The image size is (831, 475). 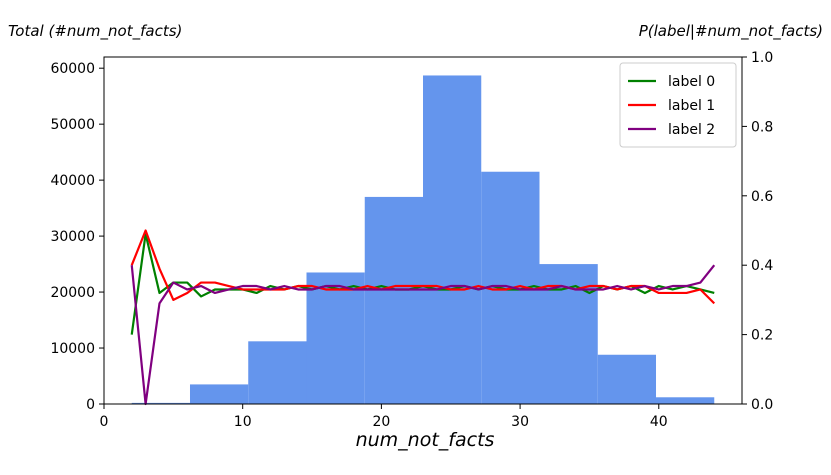 What do you see at coordinates (691, 106) in the screenshot?
I see `legend-label: label 1` at bounding box center [691, 106].